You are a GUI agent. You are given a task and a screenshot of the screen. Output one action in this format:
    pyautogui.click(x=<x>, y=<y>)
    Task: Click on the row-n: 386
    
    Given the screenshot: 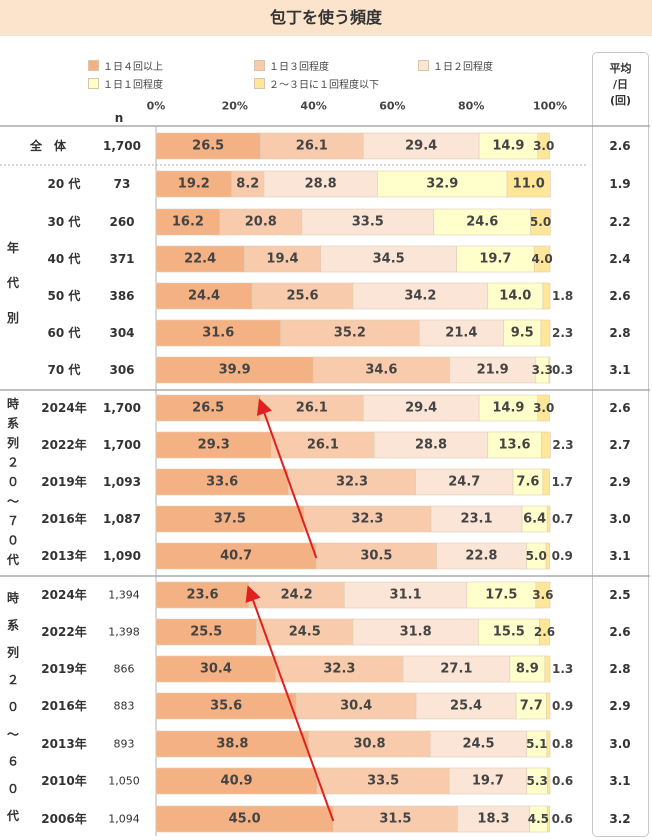 What is the action you would take?
    pyautogui.click(x=121, y=296)
    